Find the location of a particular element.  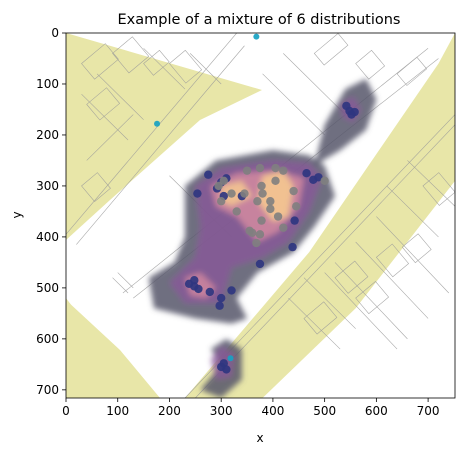

y-axis-label: y is located at coordinates (17, 214).